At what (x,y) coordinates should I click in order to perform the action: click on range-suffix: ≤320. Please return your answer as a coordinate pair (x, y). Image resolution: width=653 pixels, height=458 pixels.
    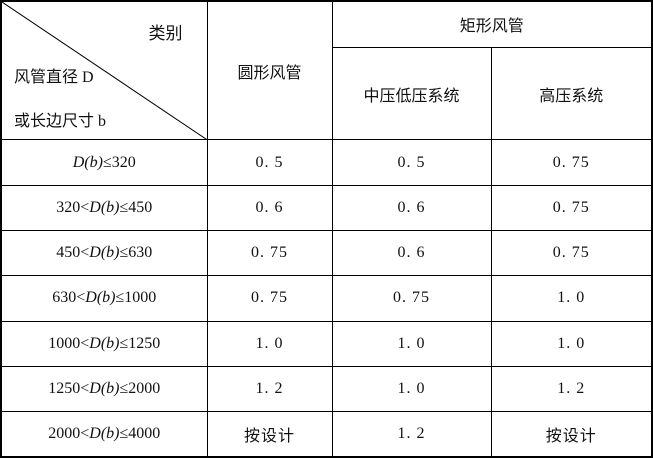
    Looking at the image, I should click on (119, 162).